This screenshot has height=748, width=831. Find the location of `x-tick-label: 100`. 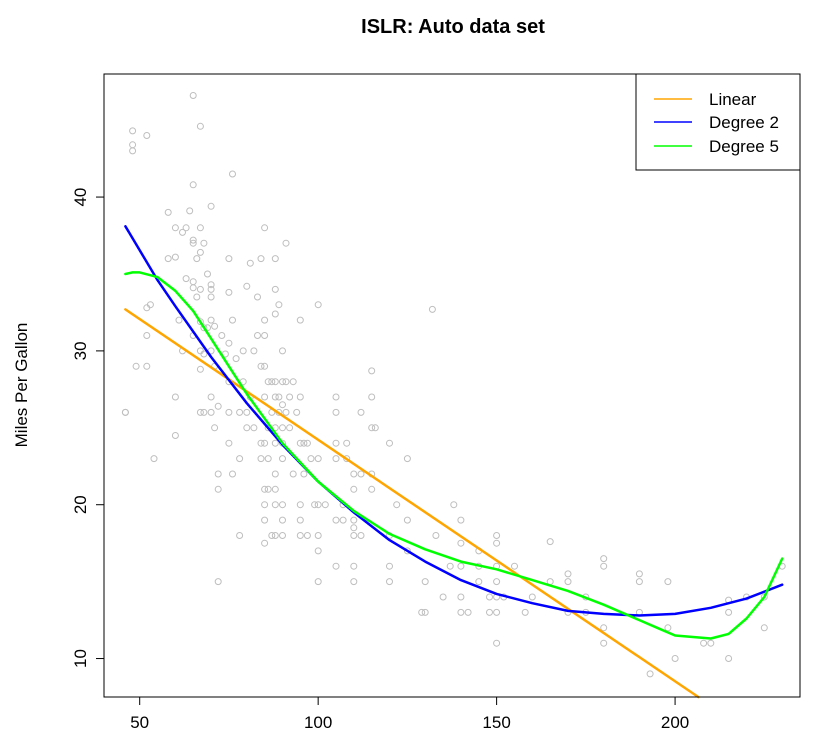

x-tick-label: 100 is located at coordinates (318, 722).